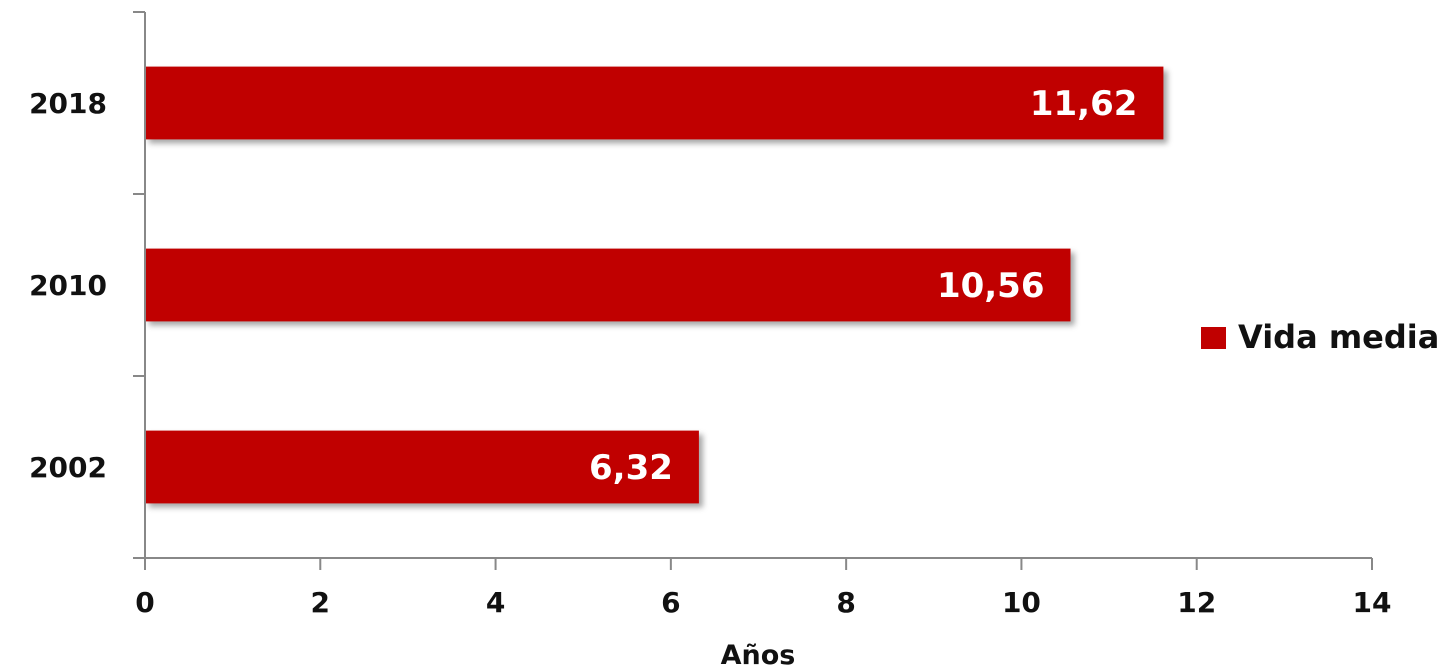  I want to click on x-tick-label-14: 14, so click(1372, 602).